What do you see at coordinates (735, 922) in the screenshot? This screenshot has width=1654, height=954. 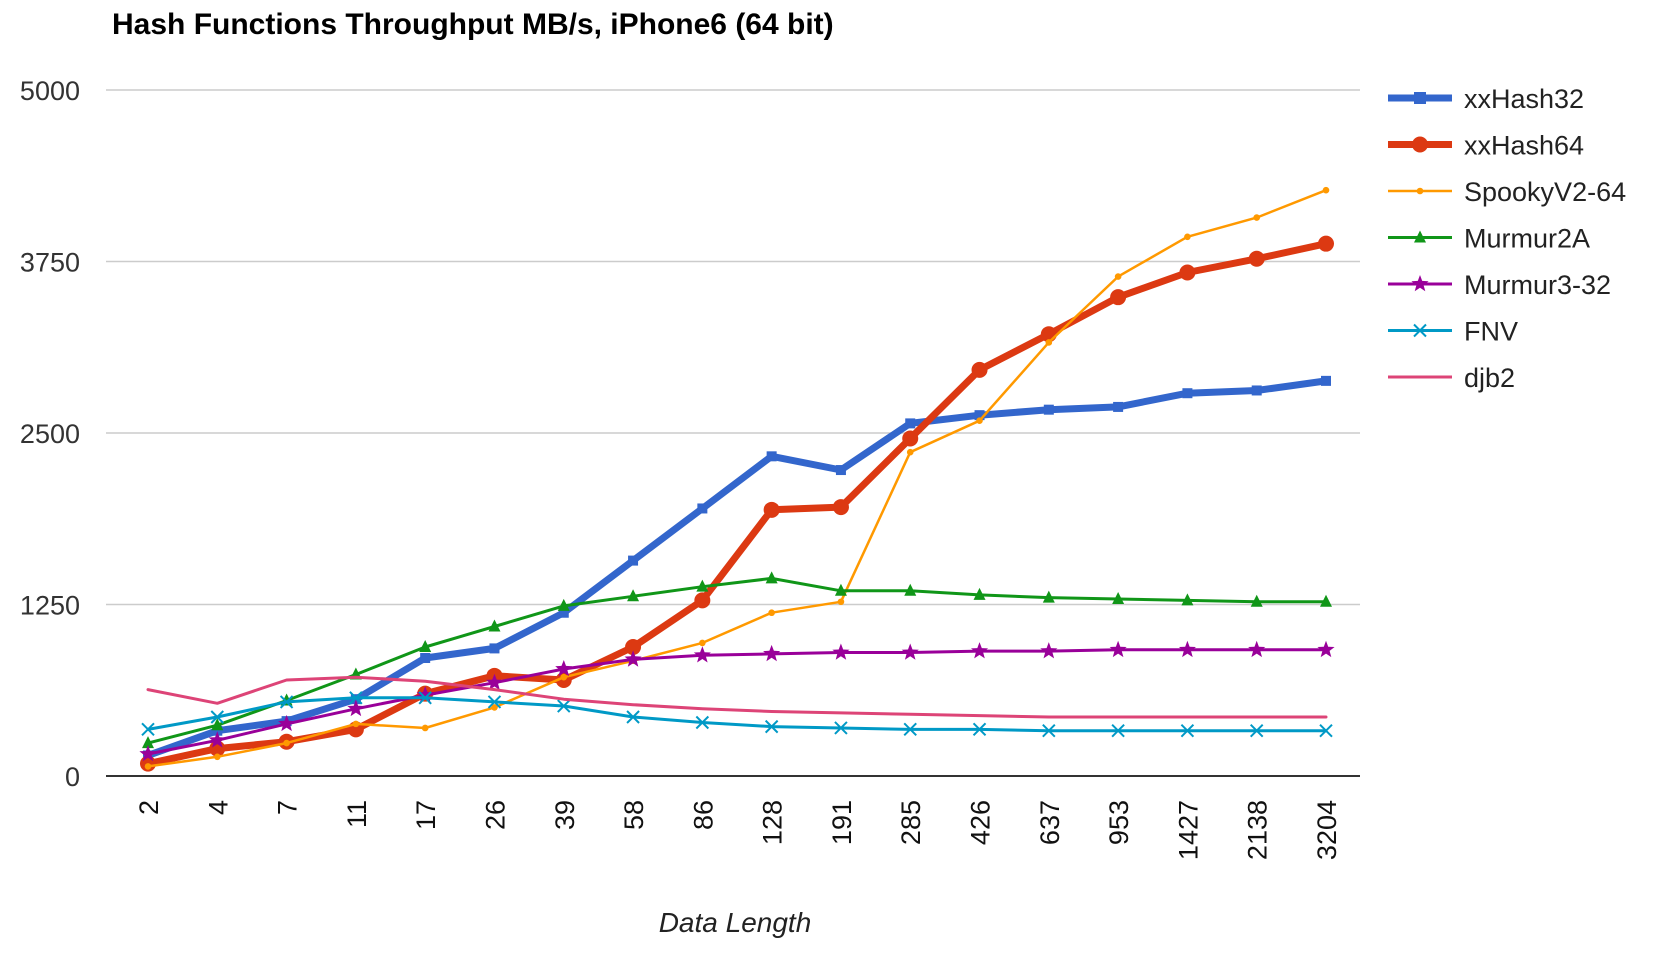 I see `x-axis-label: Data Length` at bounding box center [735, 922].